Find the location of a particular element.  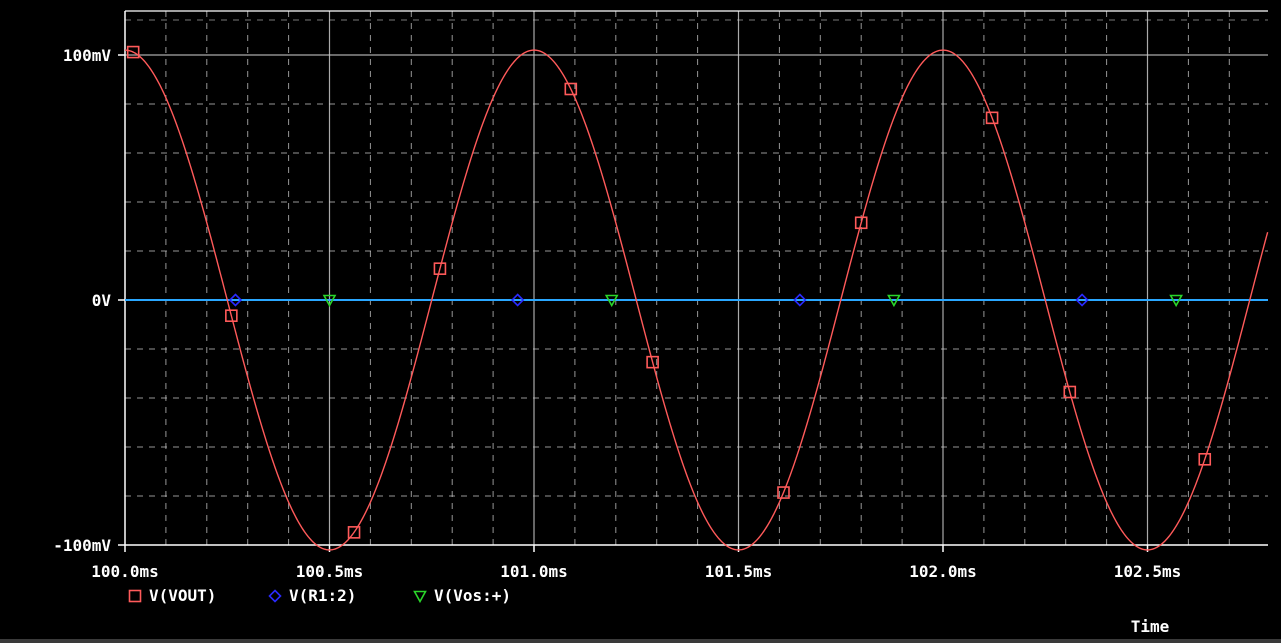

x-tick-label: 102.5ms is located at coordinates (1147, 571).